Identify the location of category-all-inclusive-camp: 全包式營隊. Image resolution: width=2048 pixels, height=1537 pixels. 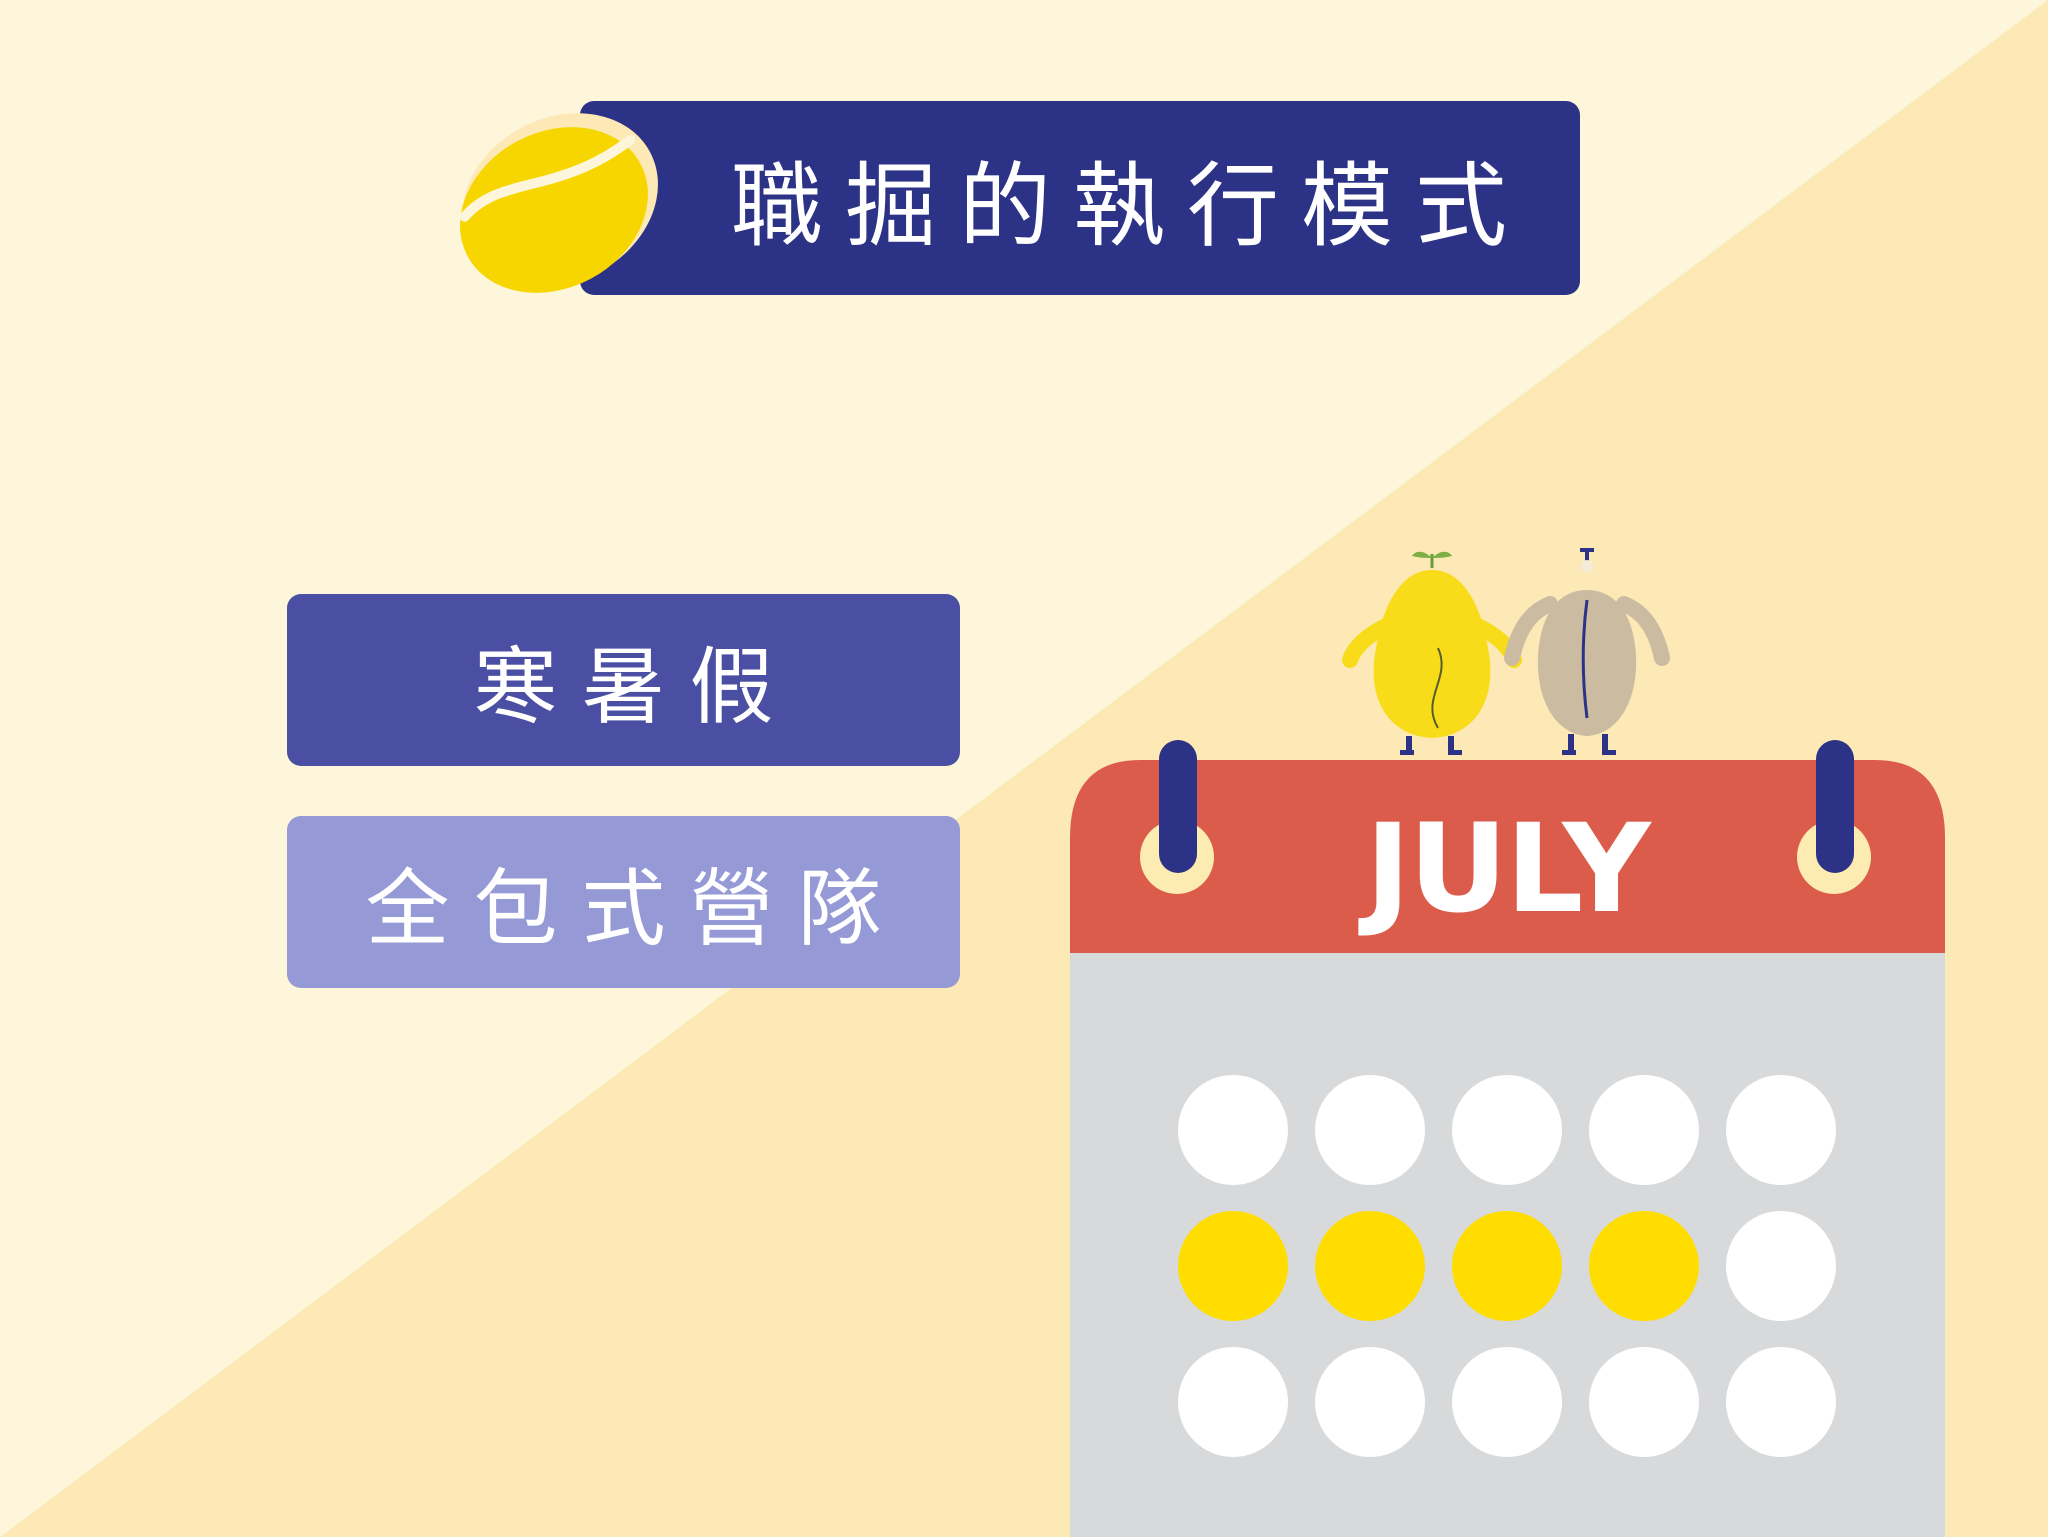
(623, 902).